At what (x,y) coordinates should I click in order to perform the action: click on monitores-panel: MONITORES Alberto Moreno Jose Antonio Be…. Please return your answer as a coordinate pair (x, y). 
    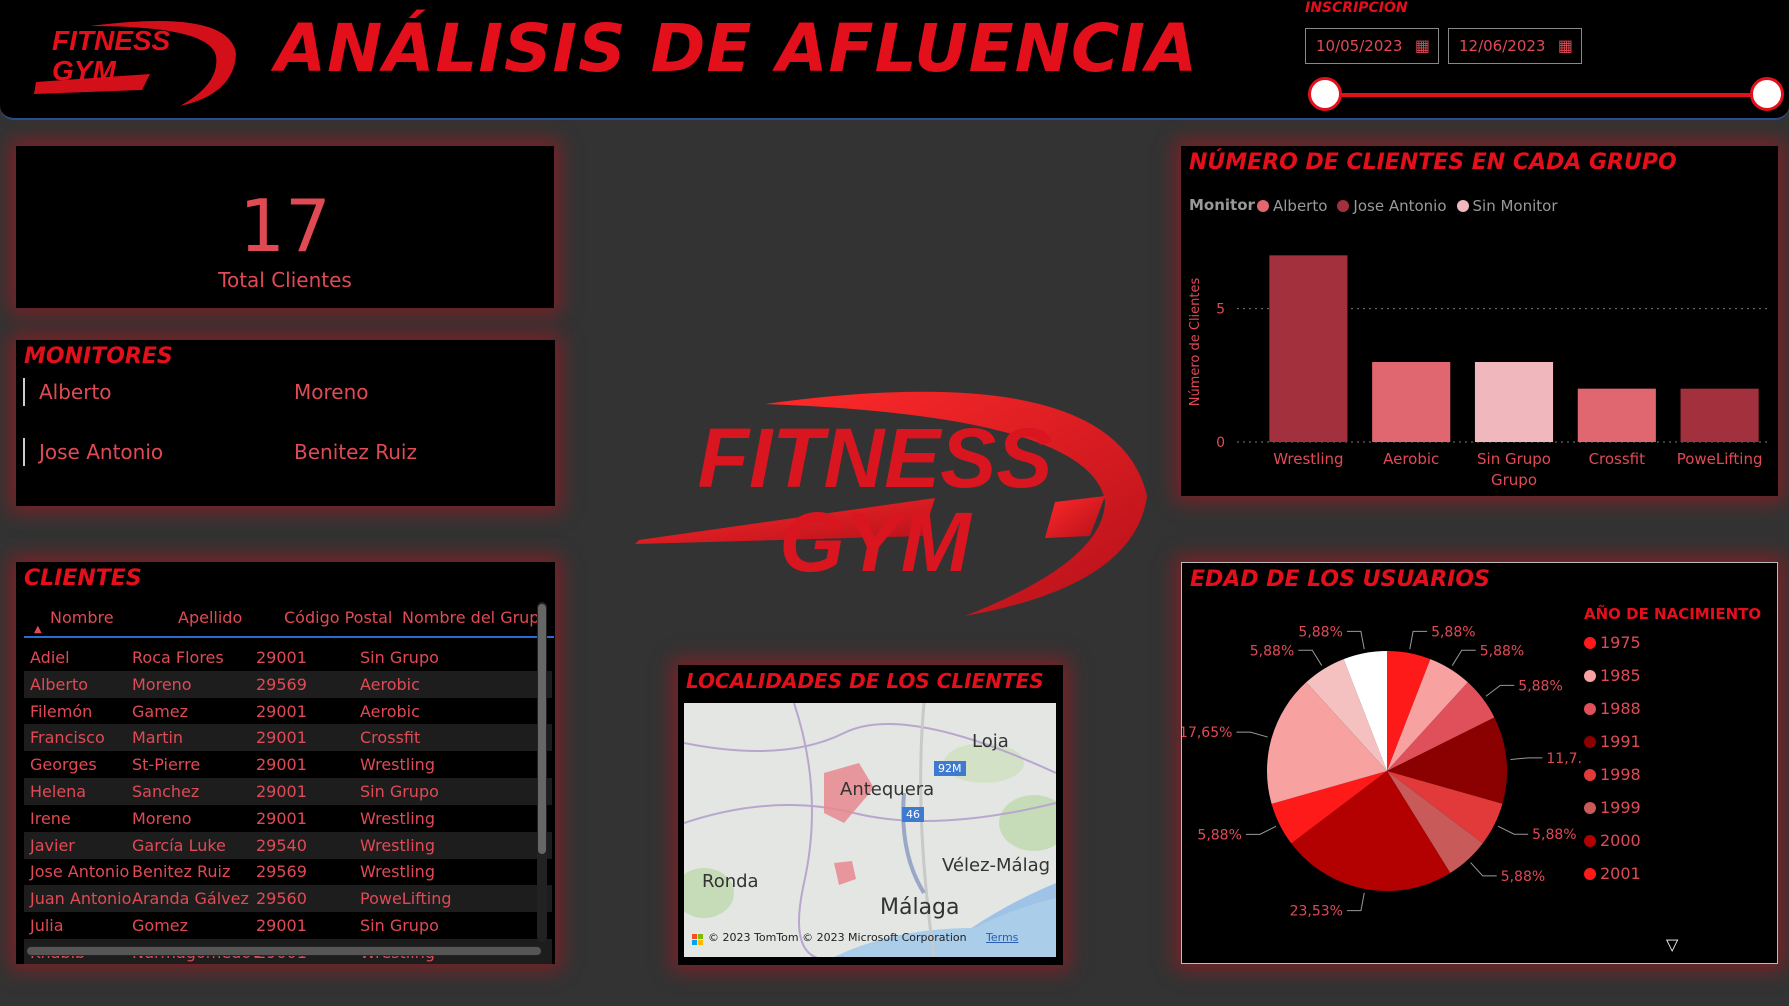
    Looking at the image, I should click on (285, 423).